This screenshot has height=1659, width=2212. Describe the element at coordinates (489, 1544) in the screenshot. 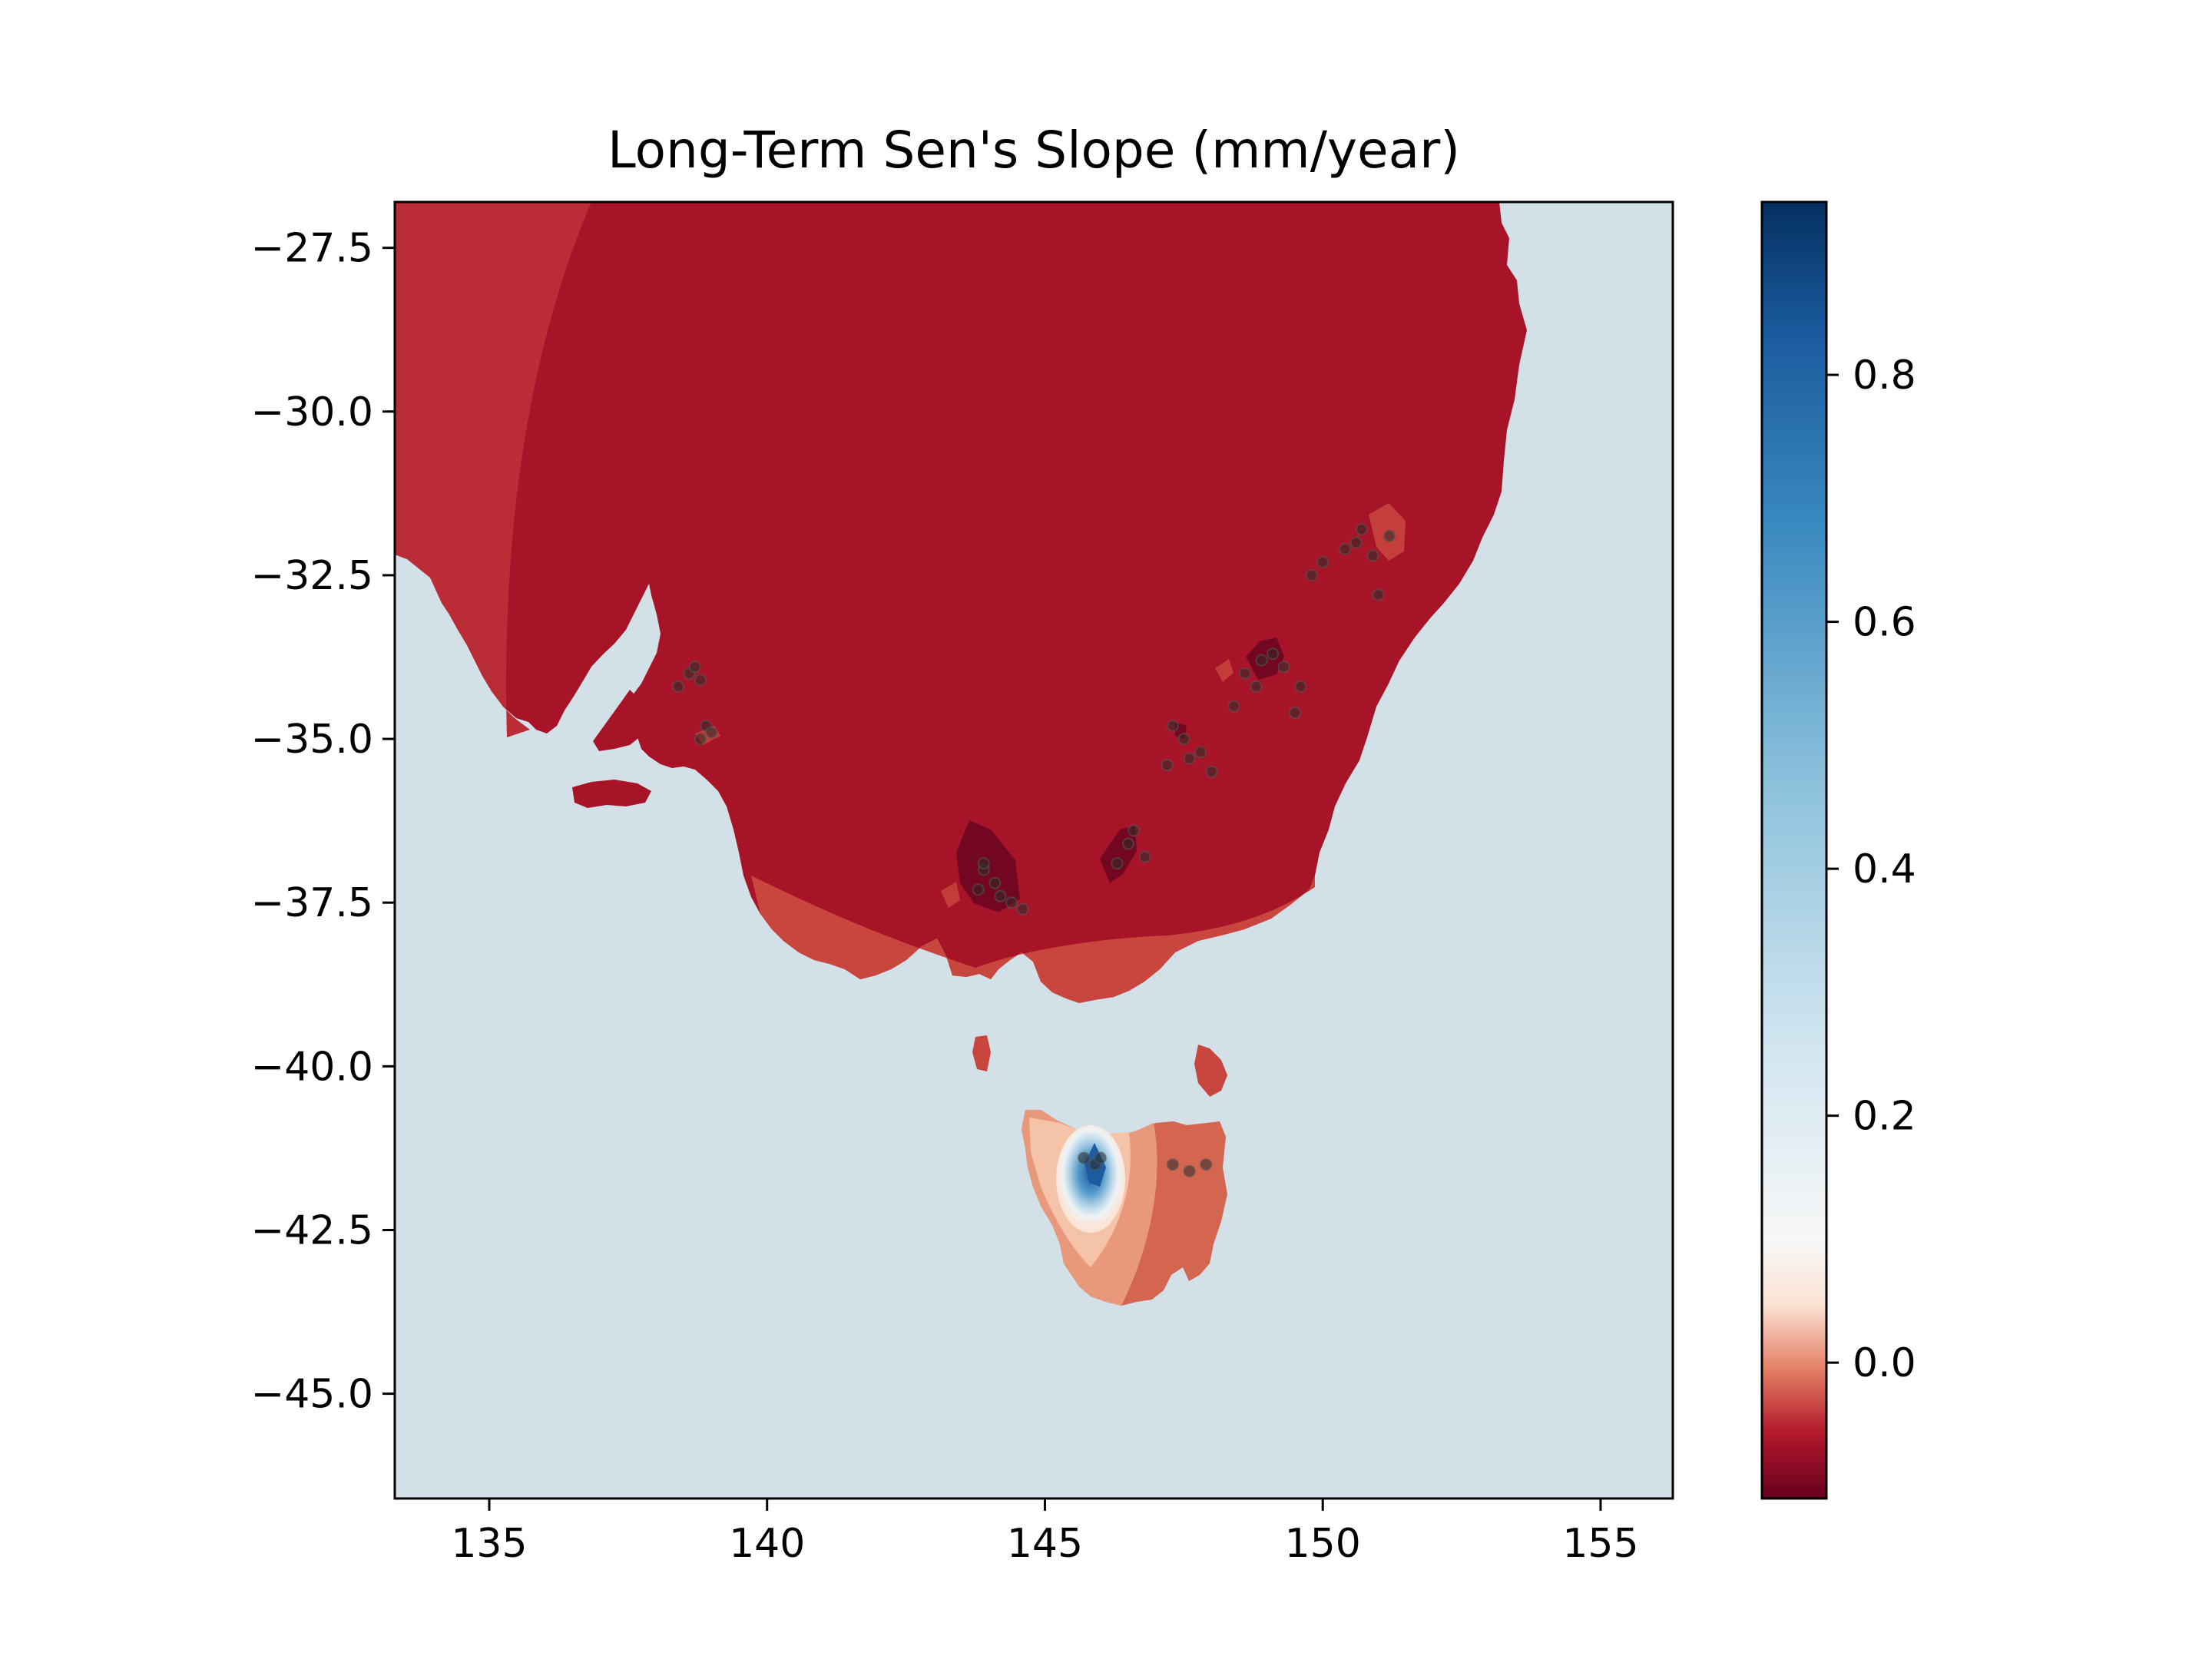

I see `x-tick-label: 135` at that location.